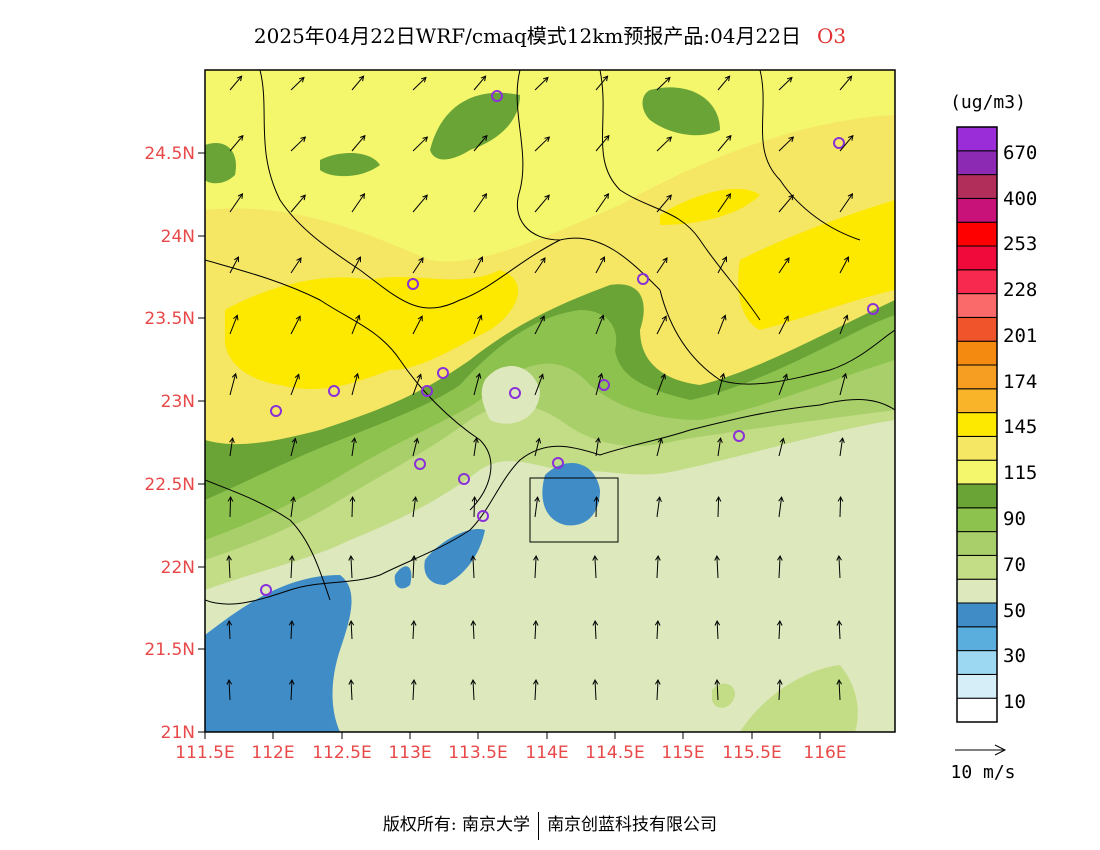 The height and width of the screenshot is (850, 1100). I want to click on band-100-north, so click(475, 126).